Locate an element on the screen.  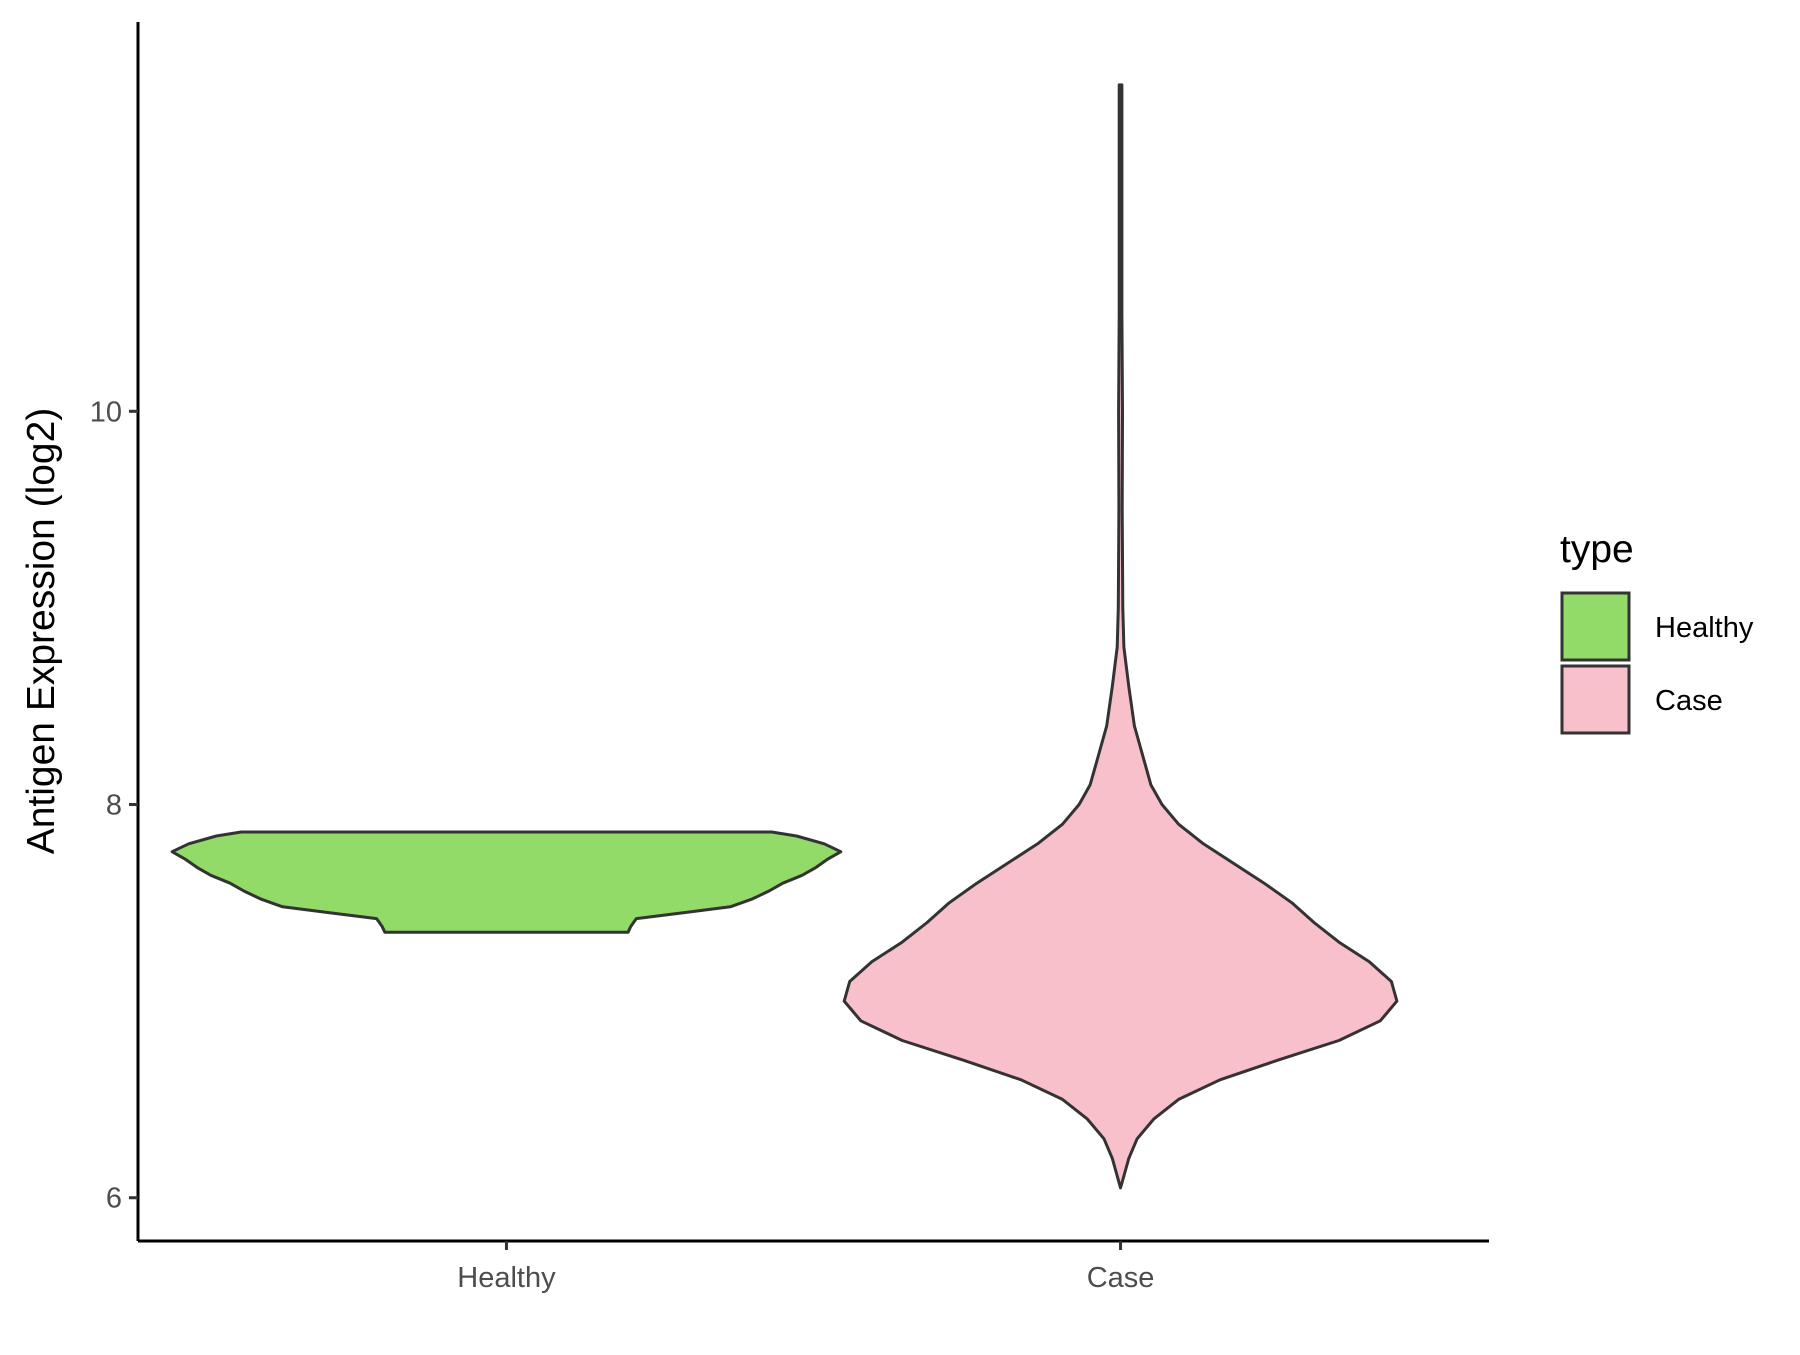
legend: Healthy Case is located at coordinates (1657, 663).